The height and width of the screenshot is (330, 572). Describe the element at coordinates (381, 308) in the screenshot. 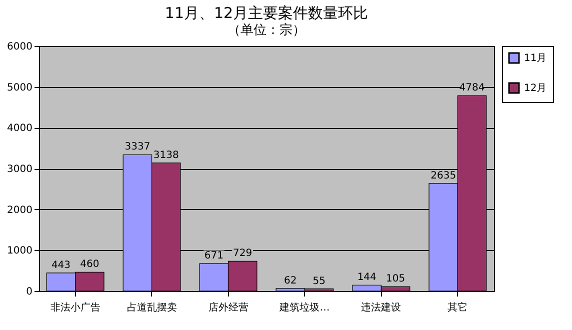

I see `x-tick-label: 违法建设` at that location.